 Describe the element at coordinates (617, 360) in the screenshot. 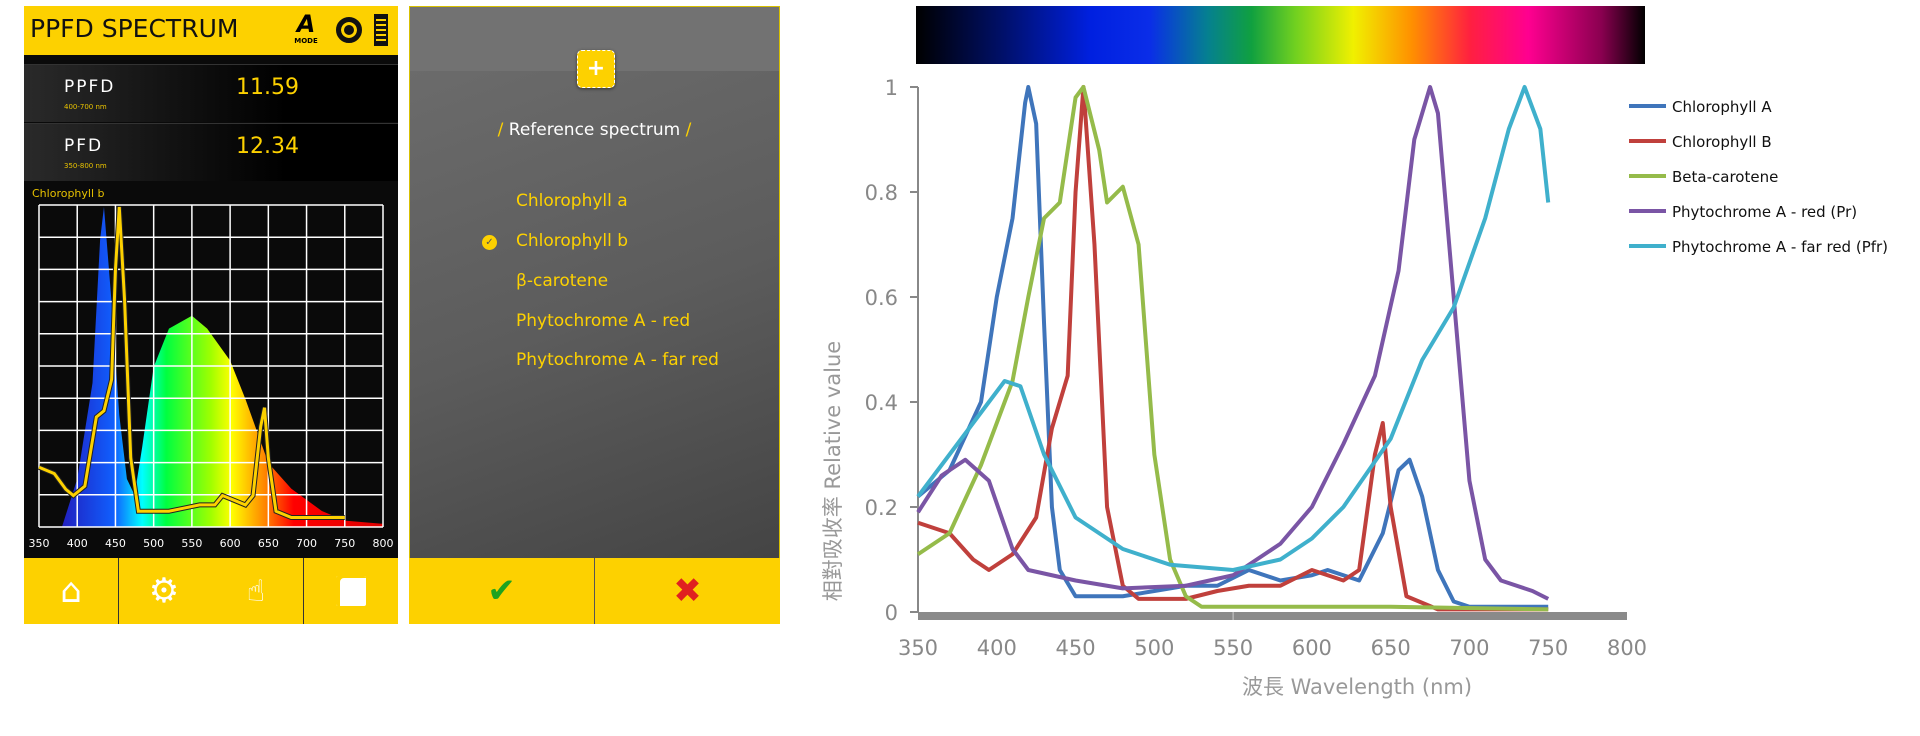

I see `reference-item-phytochrome-far-red: Phytochrome A - far red` at that location.